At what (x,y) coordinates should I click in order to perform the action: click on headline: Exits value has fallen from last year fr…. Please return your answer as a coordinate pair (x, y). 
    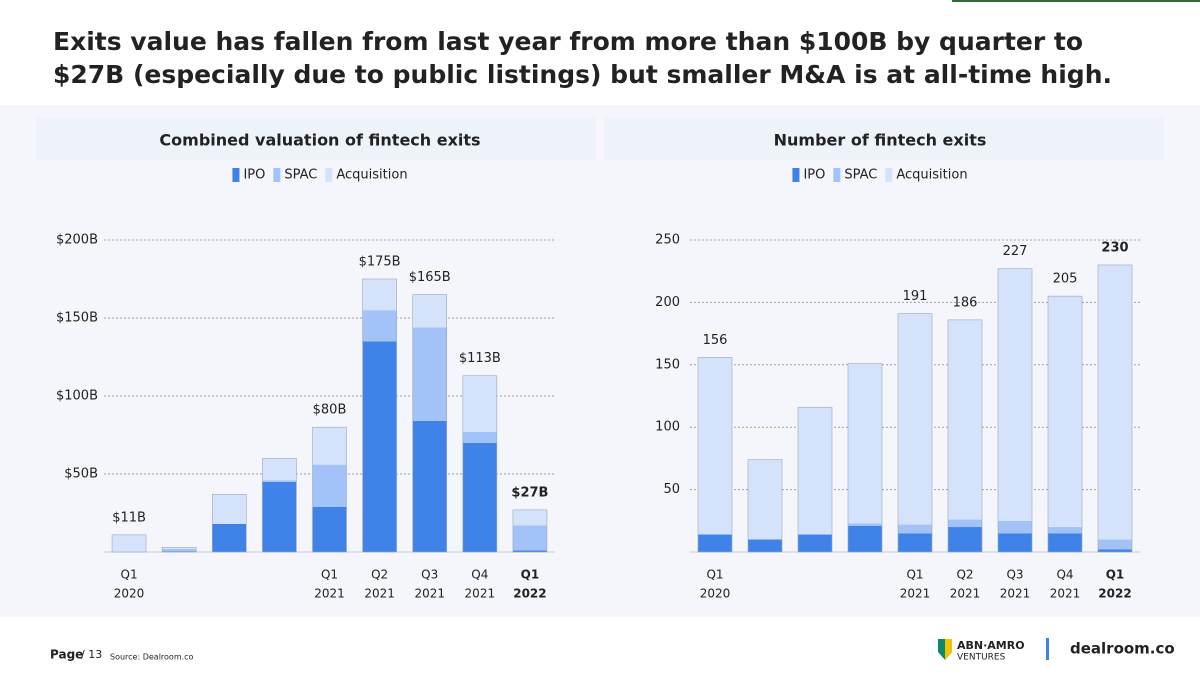
    Looking at the image, I should click on (568, 41).